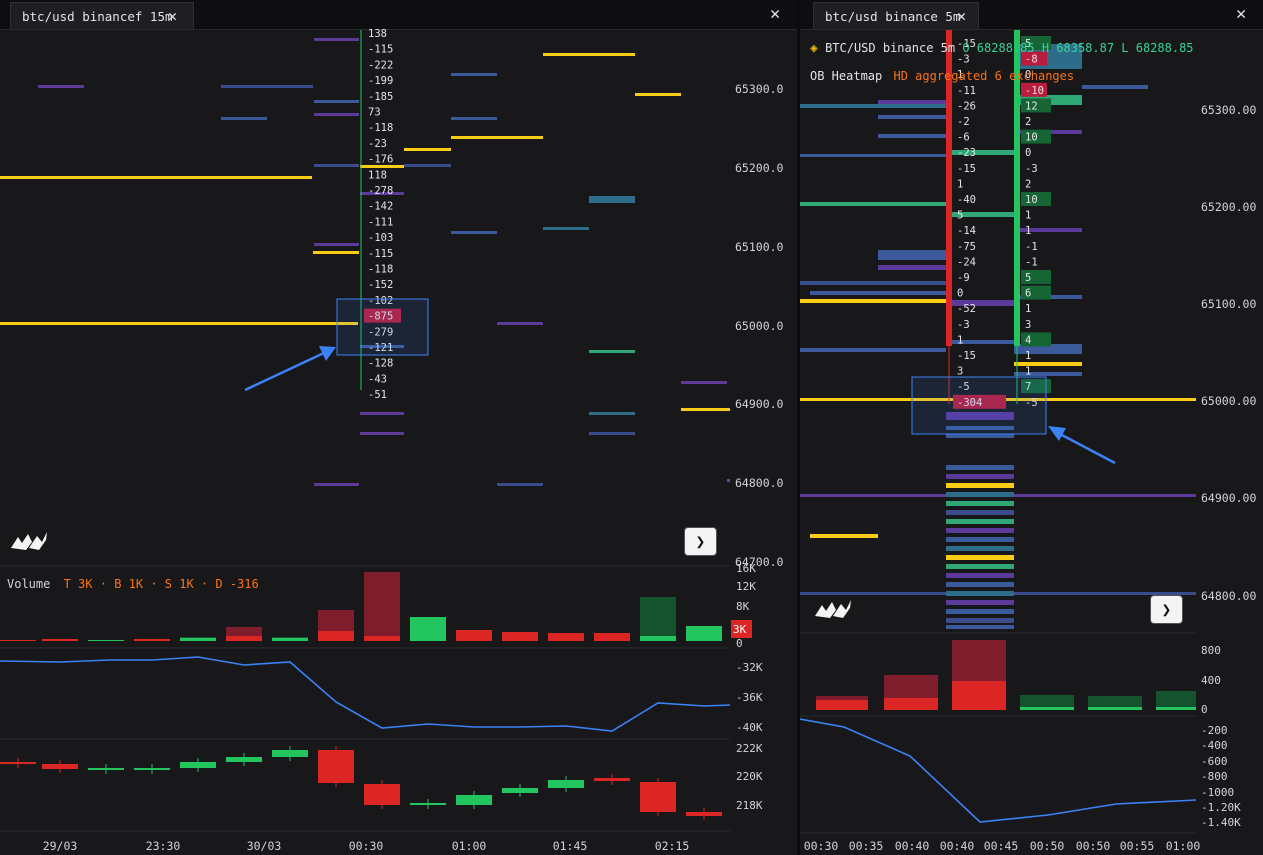  I want to click on delta-tick: -32K, so click(749, 667).